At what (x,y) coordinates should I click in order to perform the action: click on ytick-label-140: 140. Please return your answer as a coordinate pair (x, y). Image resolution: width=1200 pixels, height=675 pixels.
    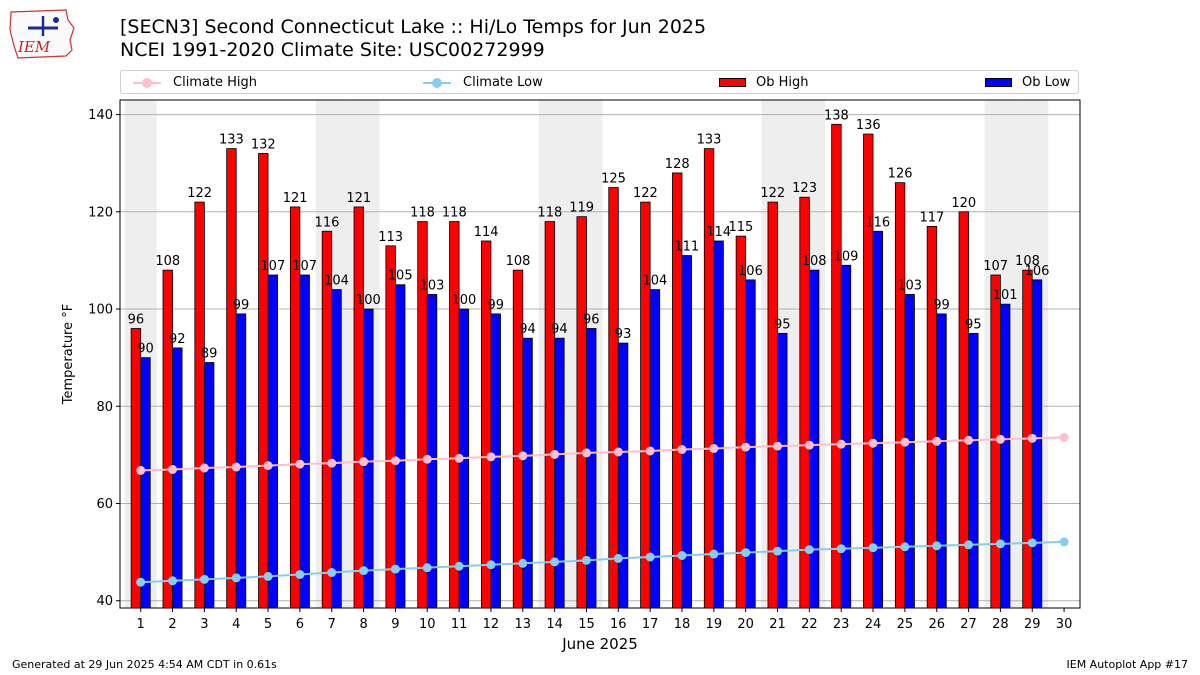
    Looking at the image, I should click on (100, 115).